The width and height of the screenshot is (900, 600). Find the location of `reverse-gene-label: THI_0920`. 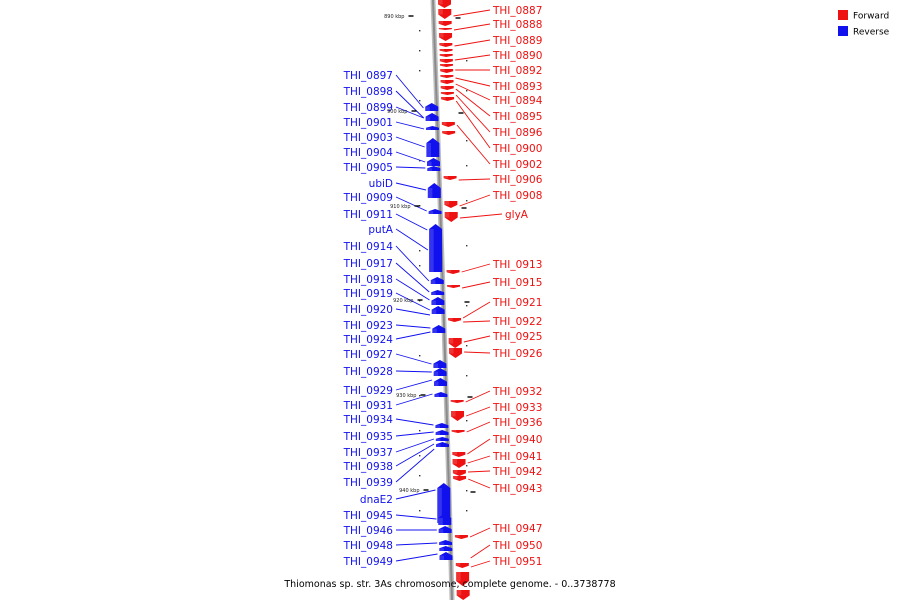

reverse-gene-label: THI_0920 is located at coordinates (368, 310).